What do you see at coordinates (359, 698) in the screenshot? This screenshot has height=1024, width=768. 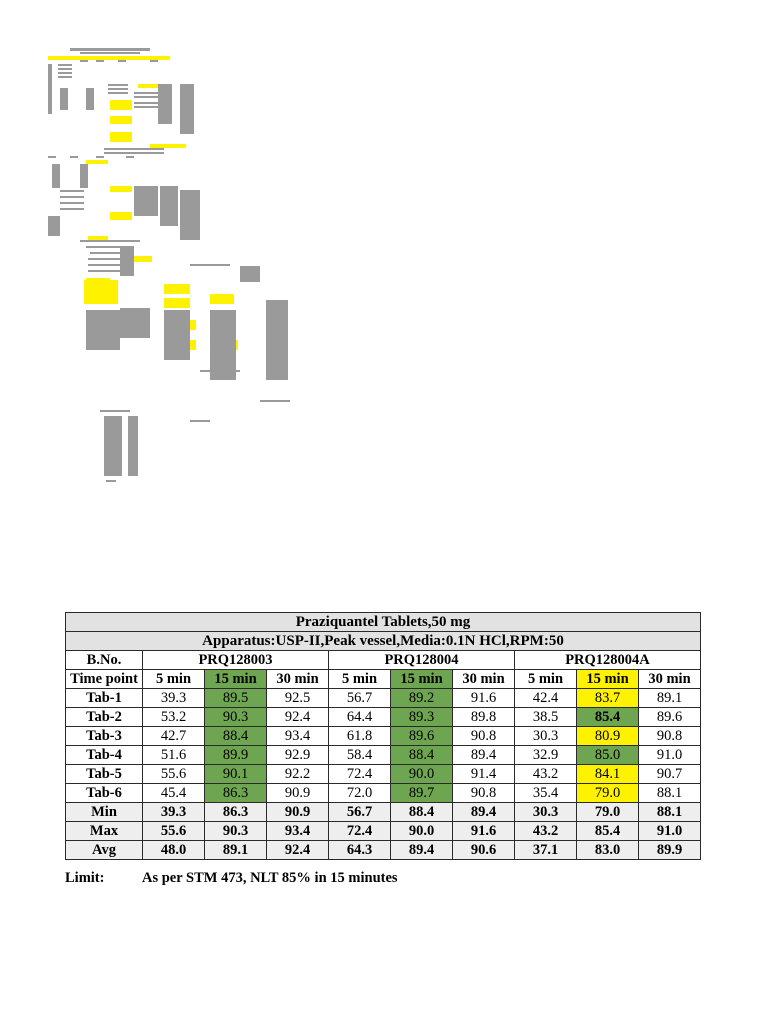 I see `table-cell: 56.7` at bounding box center [359, 698].